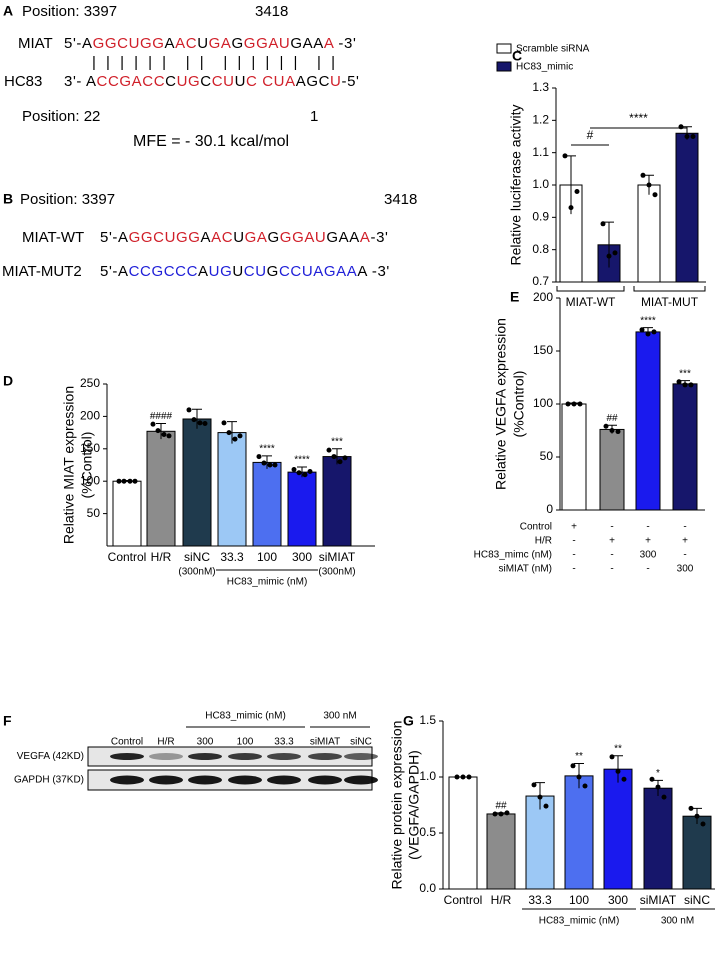 This screenshot has width=726, height=959. I want to click on nucleotides: CCGCCC, so click(163, 271).